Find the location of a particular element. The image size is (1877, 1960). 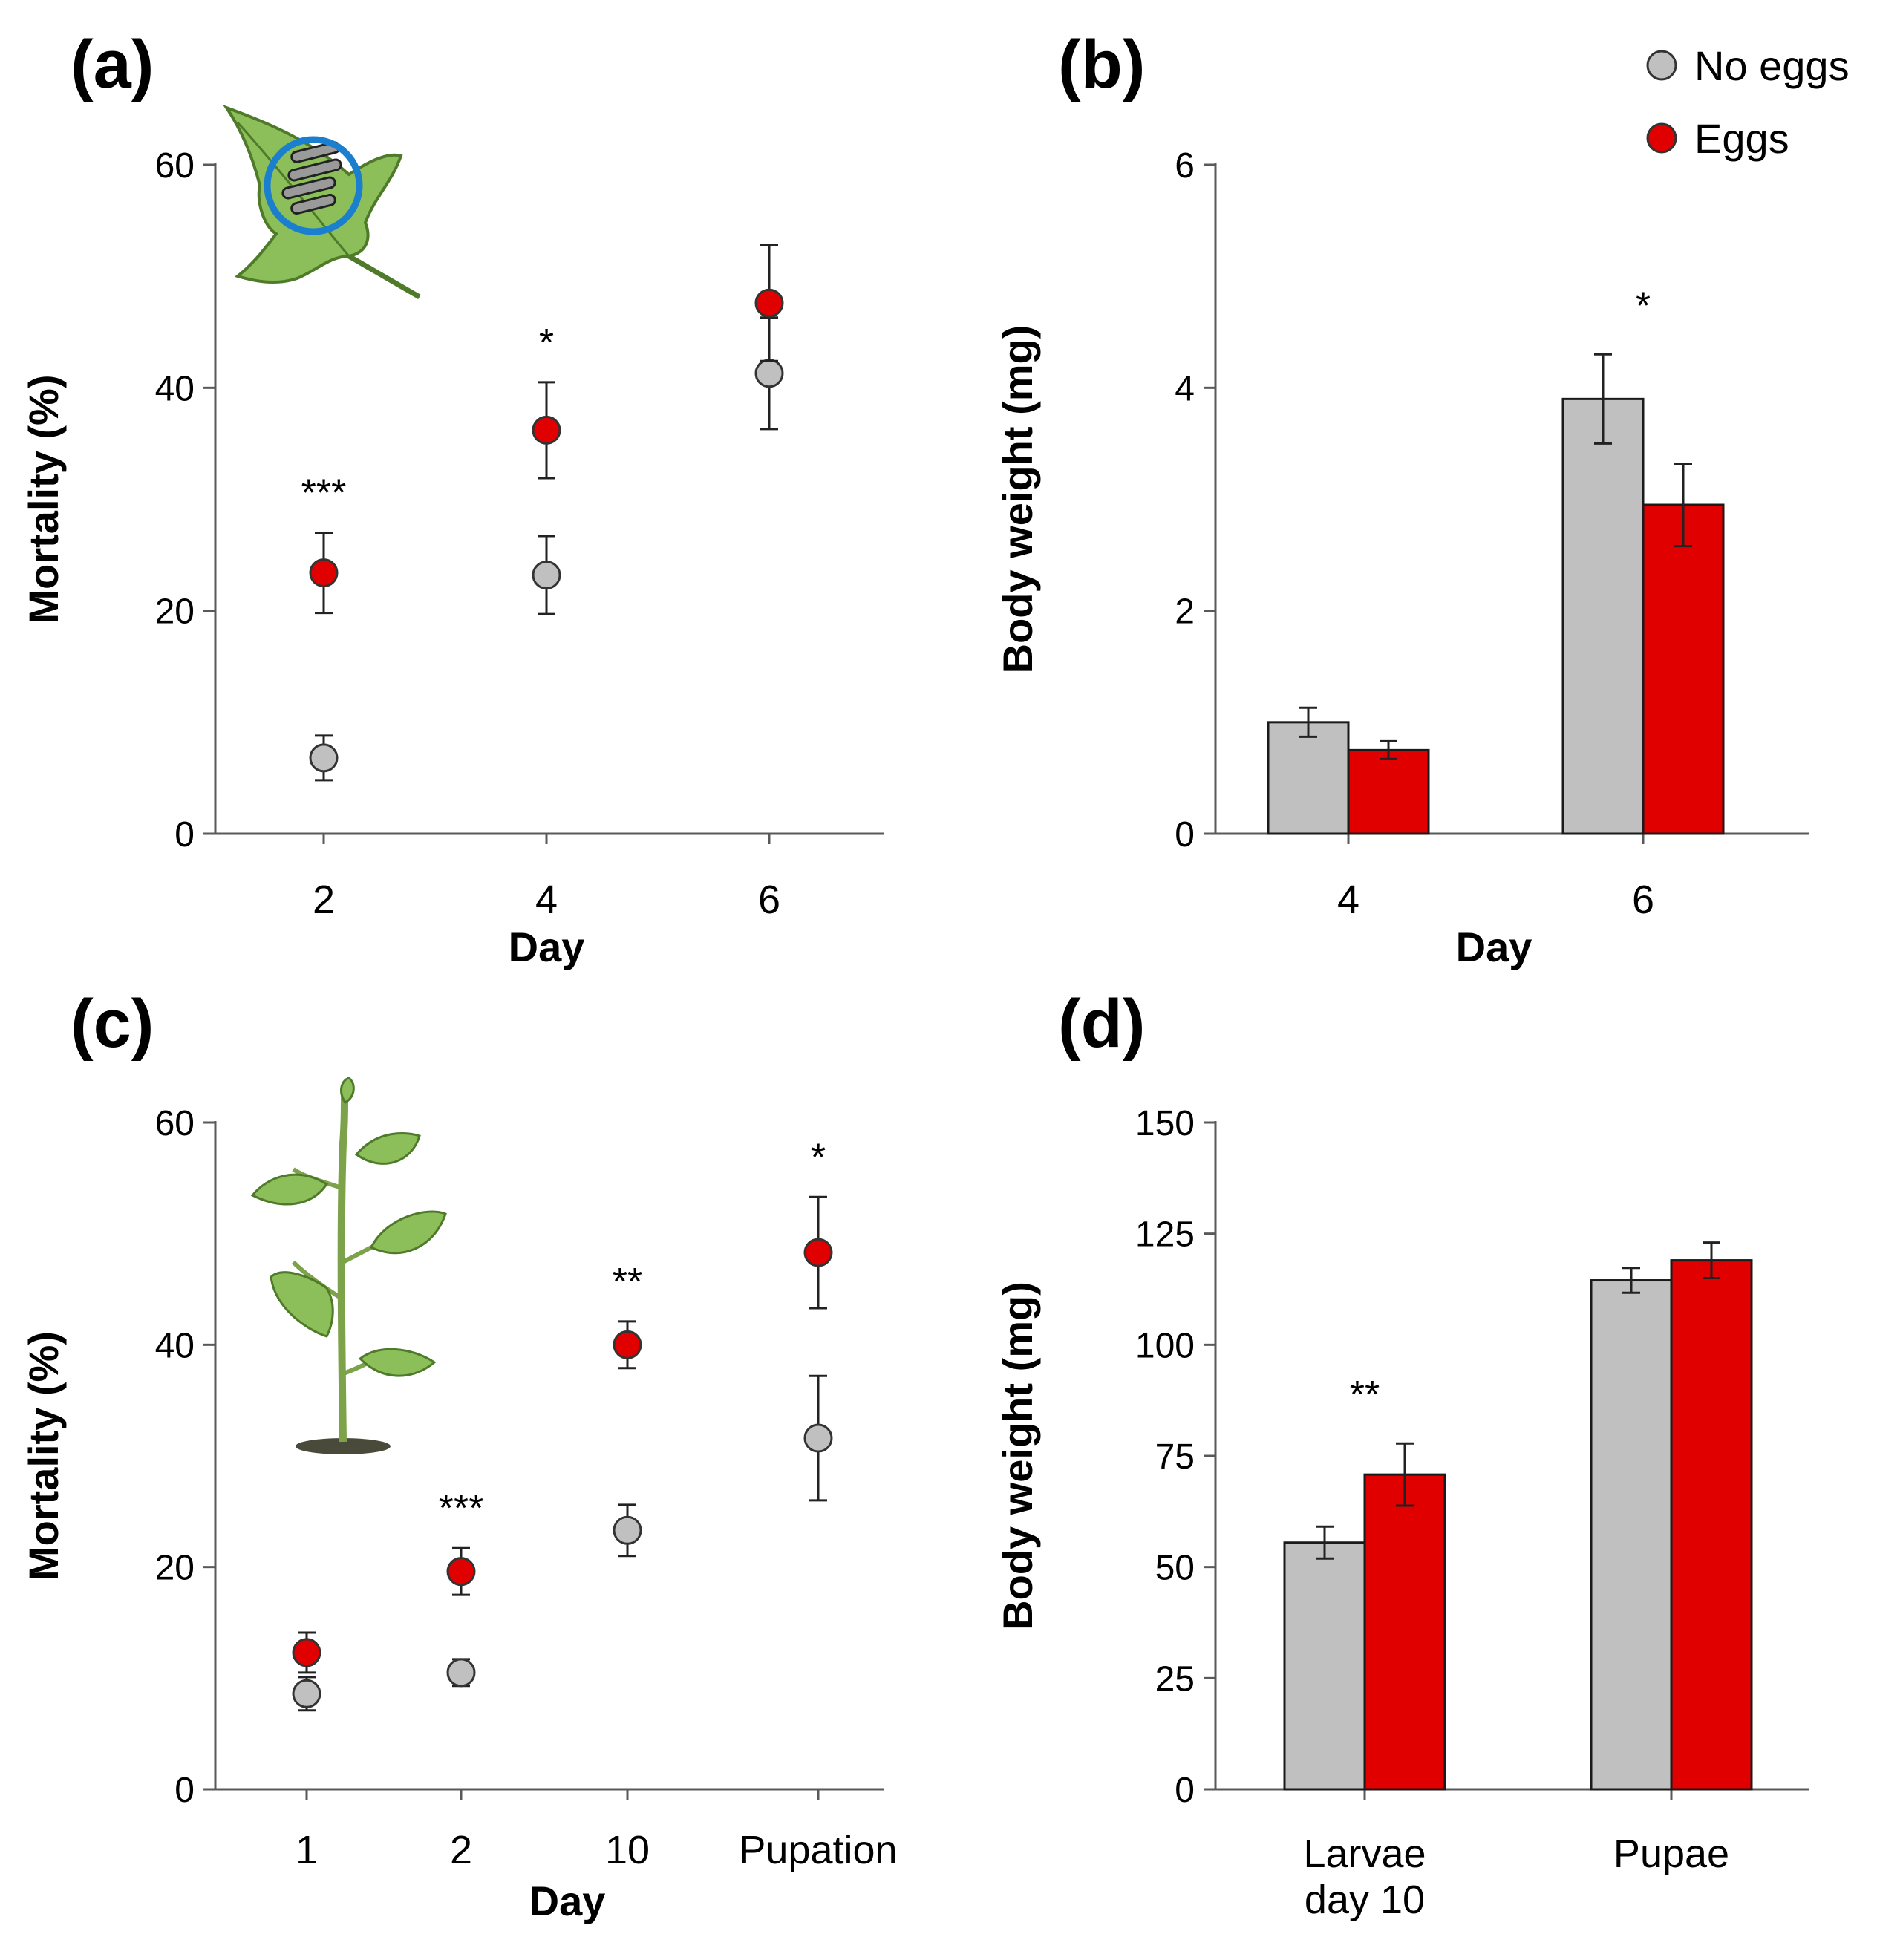

x-tick-label: 1 is located at coordinates (307, 1850).